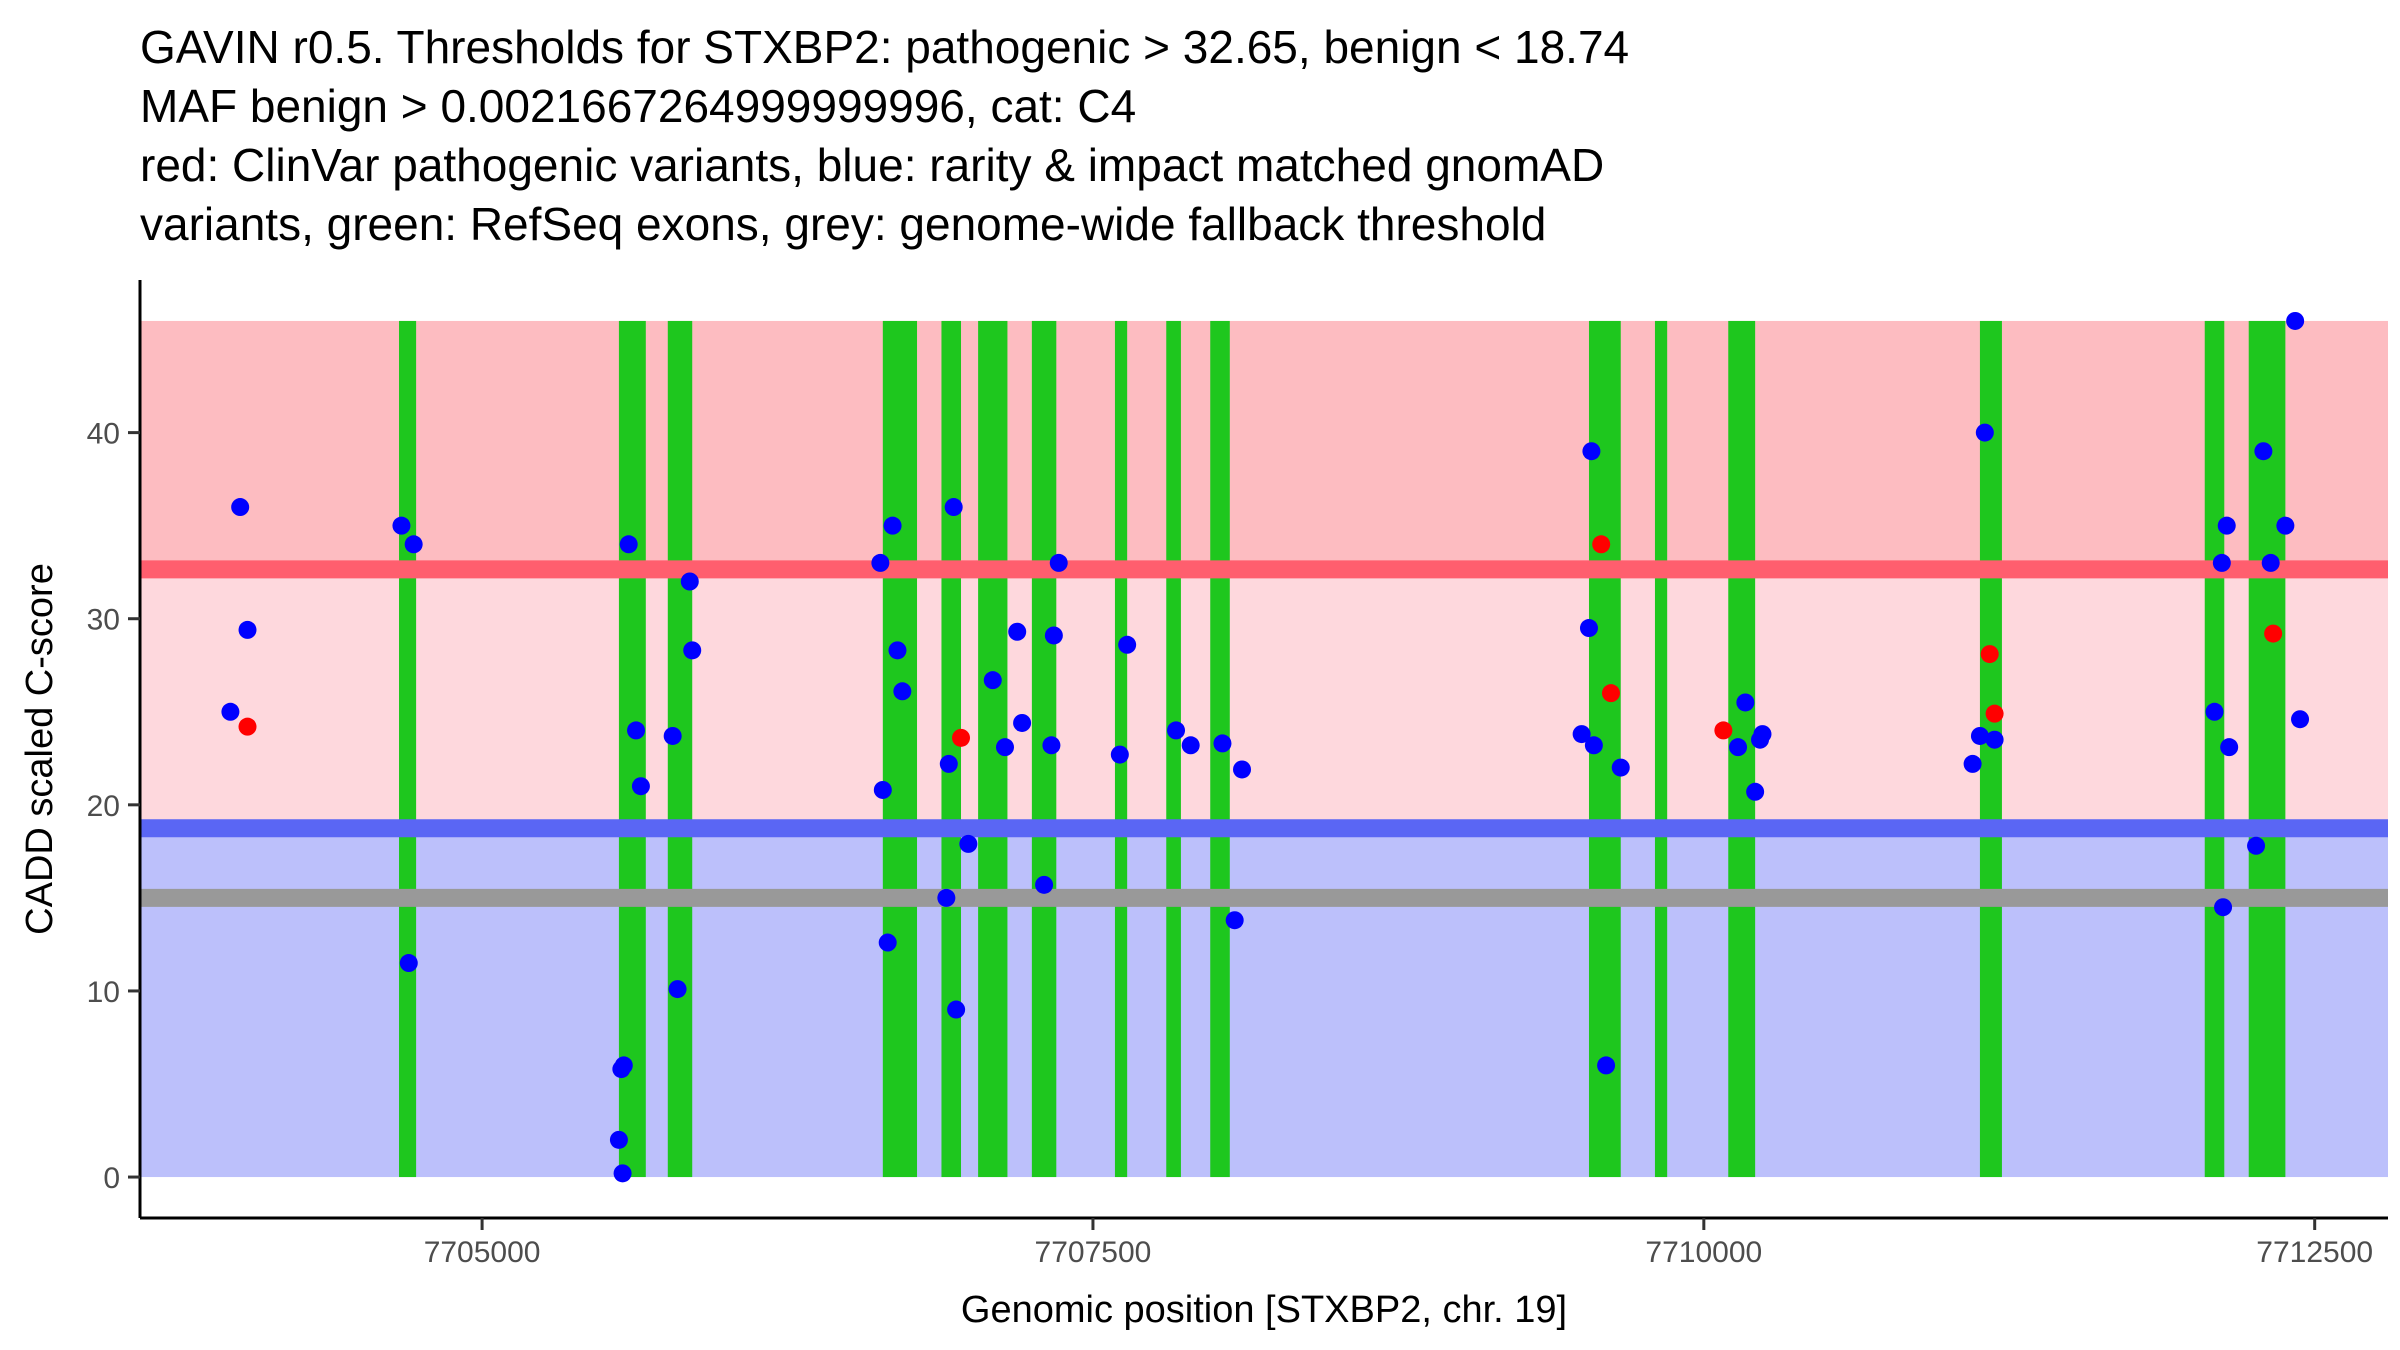 The image size is (2400, 1350). What do you see at coordinates (111, 1178) in the screenshot?
I see `y-tick-label: 0` at bounding box center [111, 1178].